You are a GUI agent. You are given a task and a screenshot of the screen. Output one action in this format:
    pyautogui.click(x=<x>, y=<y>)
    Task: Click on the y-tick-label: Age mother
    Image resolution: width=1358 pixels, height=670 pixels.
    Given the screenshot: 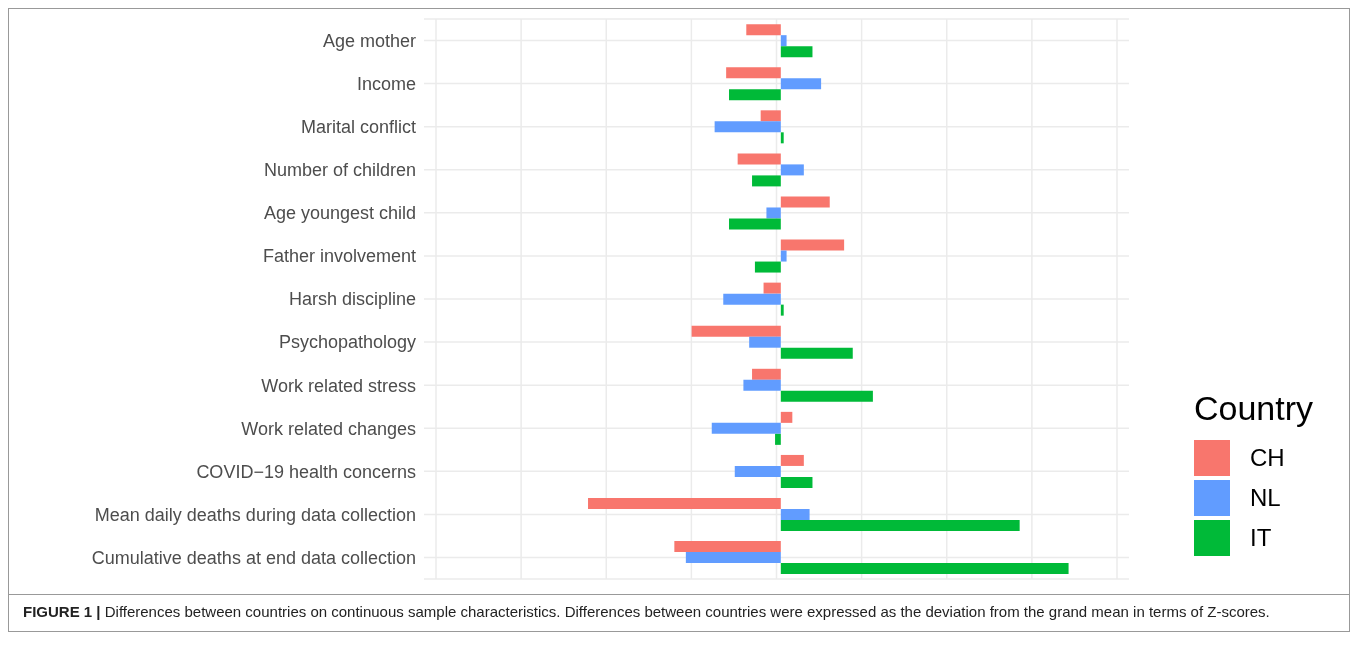 What is the action you would take?
    pyautogui.click(x=369, y=40)
    